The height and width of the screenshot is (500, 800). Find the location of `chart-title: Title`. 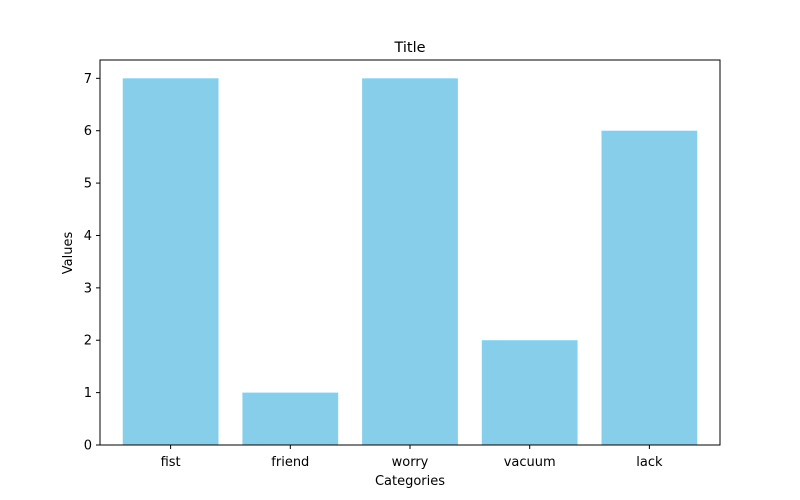

chart-title: Title is located at coordinates (409, 48).